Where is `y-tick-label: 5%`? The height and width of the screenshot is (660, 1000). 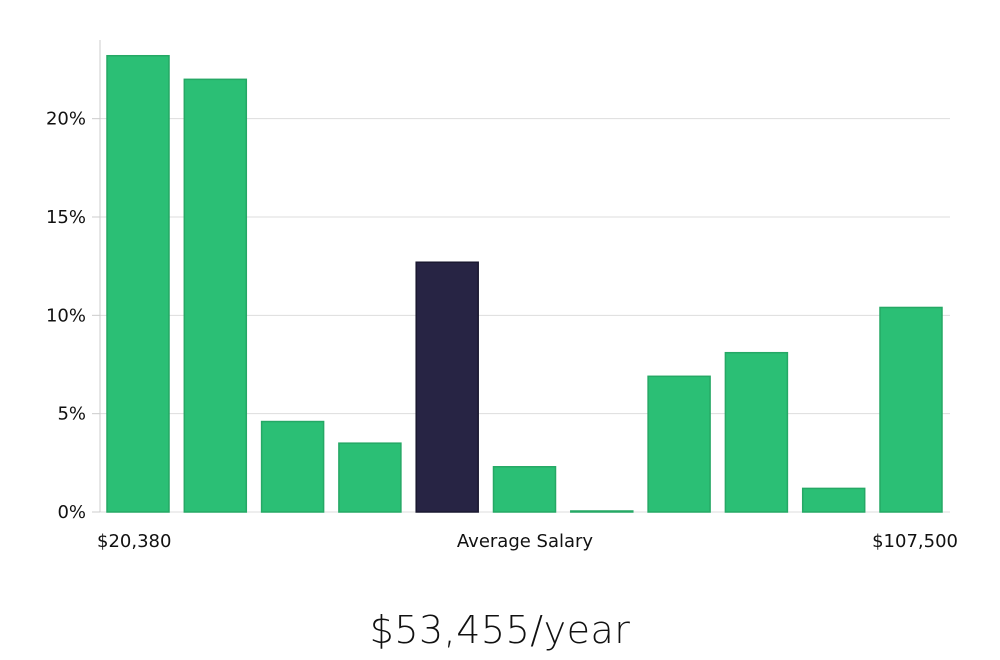 y-tick-label: 5% is located at coordinates (71, 414).